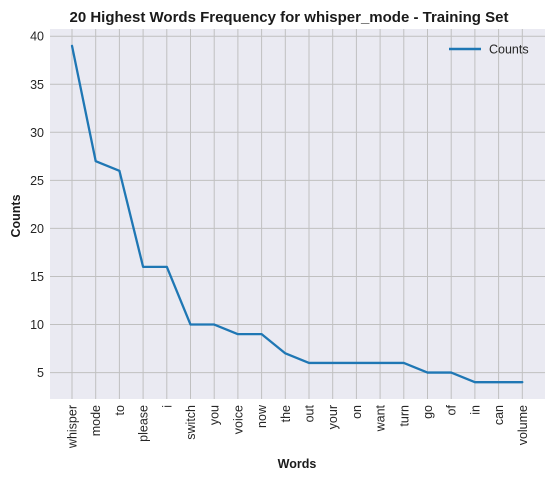 This screenshot has height=487, width=555. What do you see at coordinates (37, 325) in the screenshot?
I see `y-tick-label: 10` at bounding box center [37, 325].